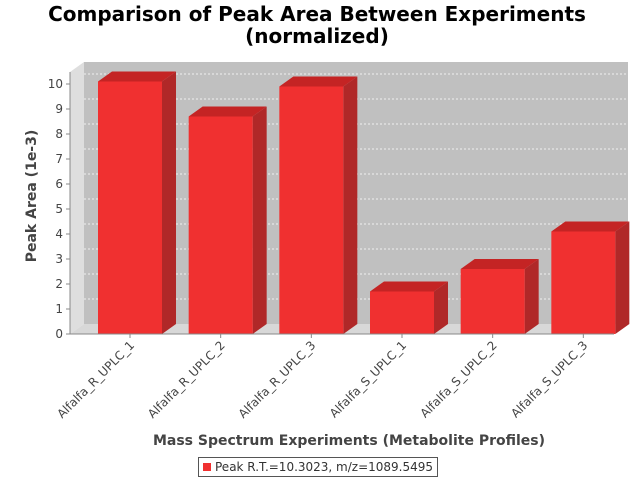 This screenshot has height=480, width=640. What do you see at coordinates (549, 379) in the screenshot?
I see `x-tick-label: Alfalfa_S_UPLC_3` at bounding box center [549, 379].